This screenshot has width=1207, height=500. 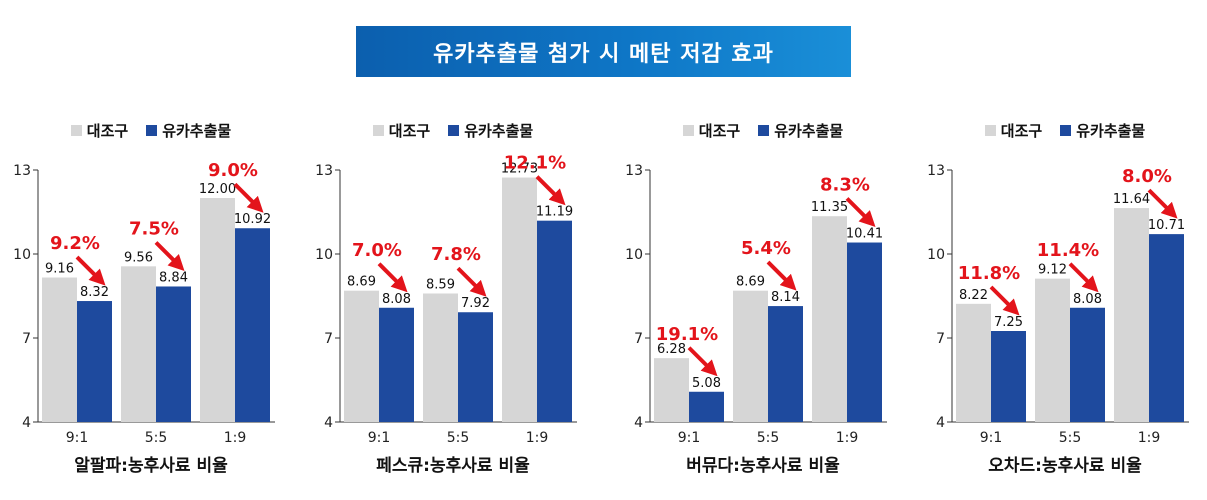 I want to click on value-label-control: 8.59, so click(x=440, y=284).